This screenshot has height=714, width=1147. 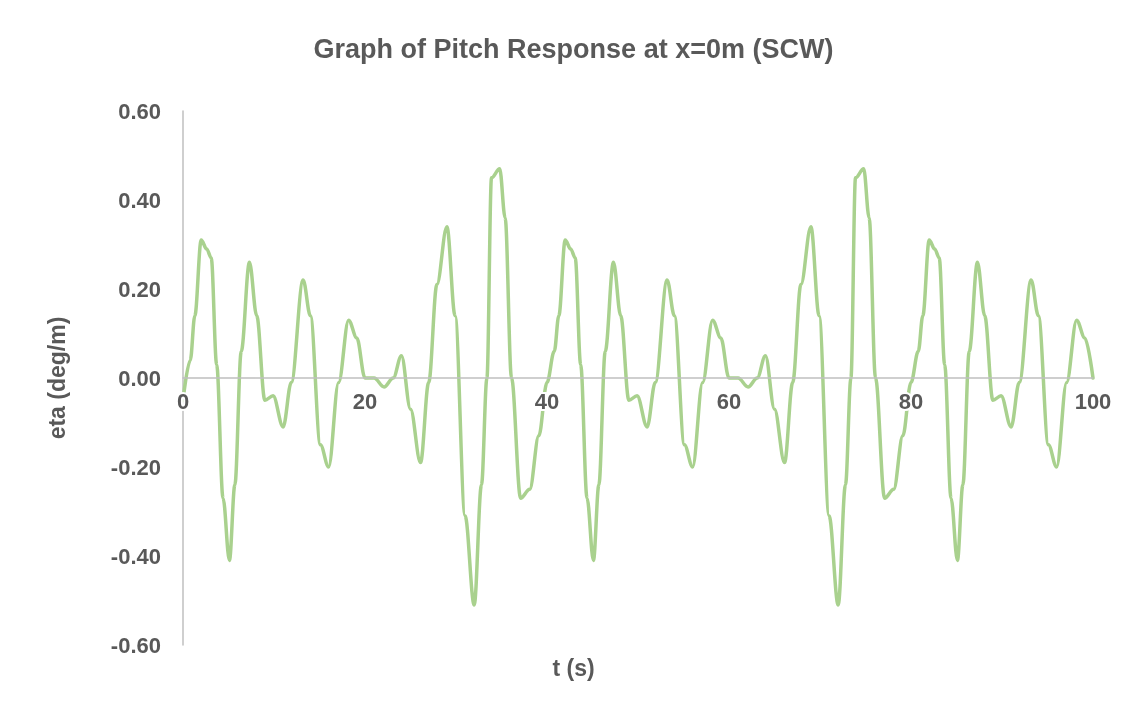 I want to click on y-tick-label: 0.40, so click(x=139, y=200).